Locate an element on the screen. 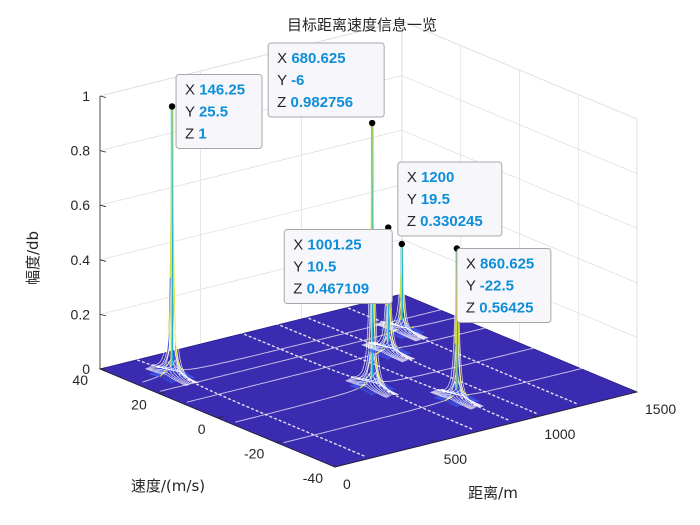 The height and width of the screenshot is (525, 700). datatip-line: Z 0.982756 is located at coordinates (315, 102).